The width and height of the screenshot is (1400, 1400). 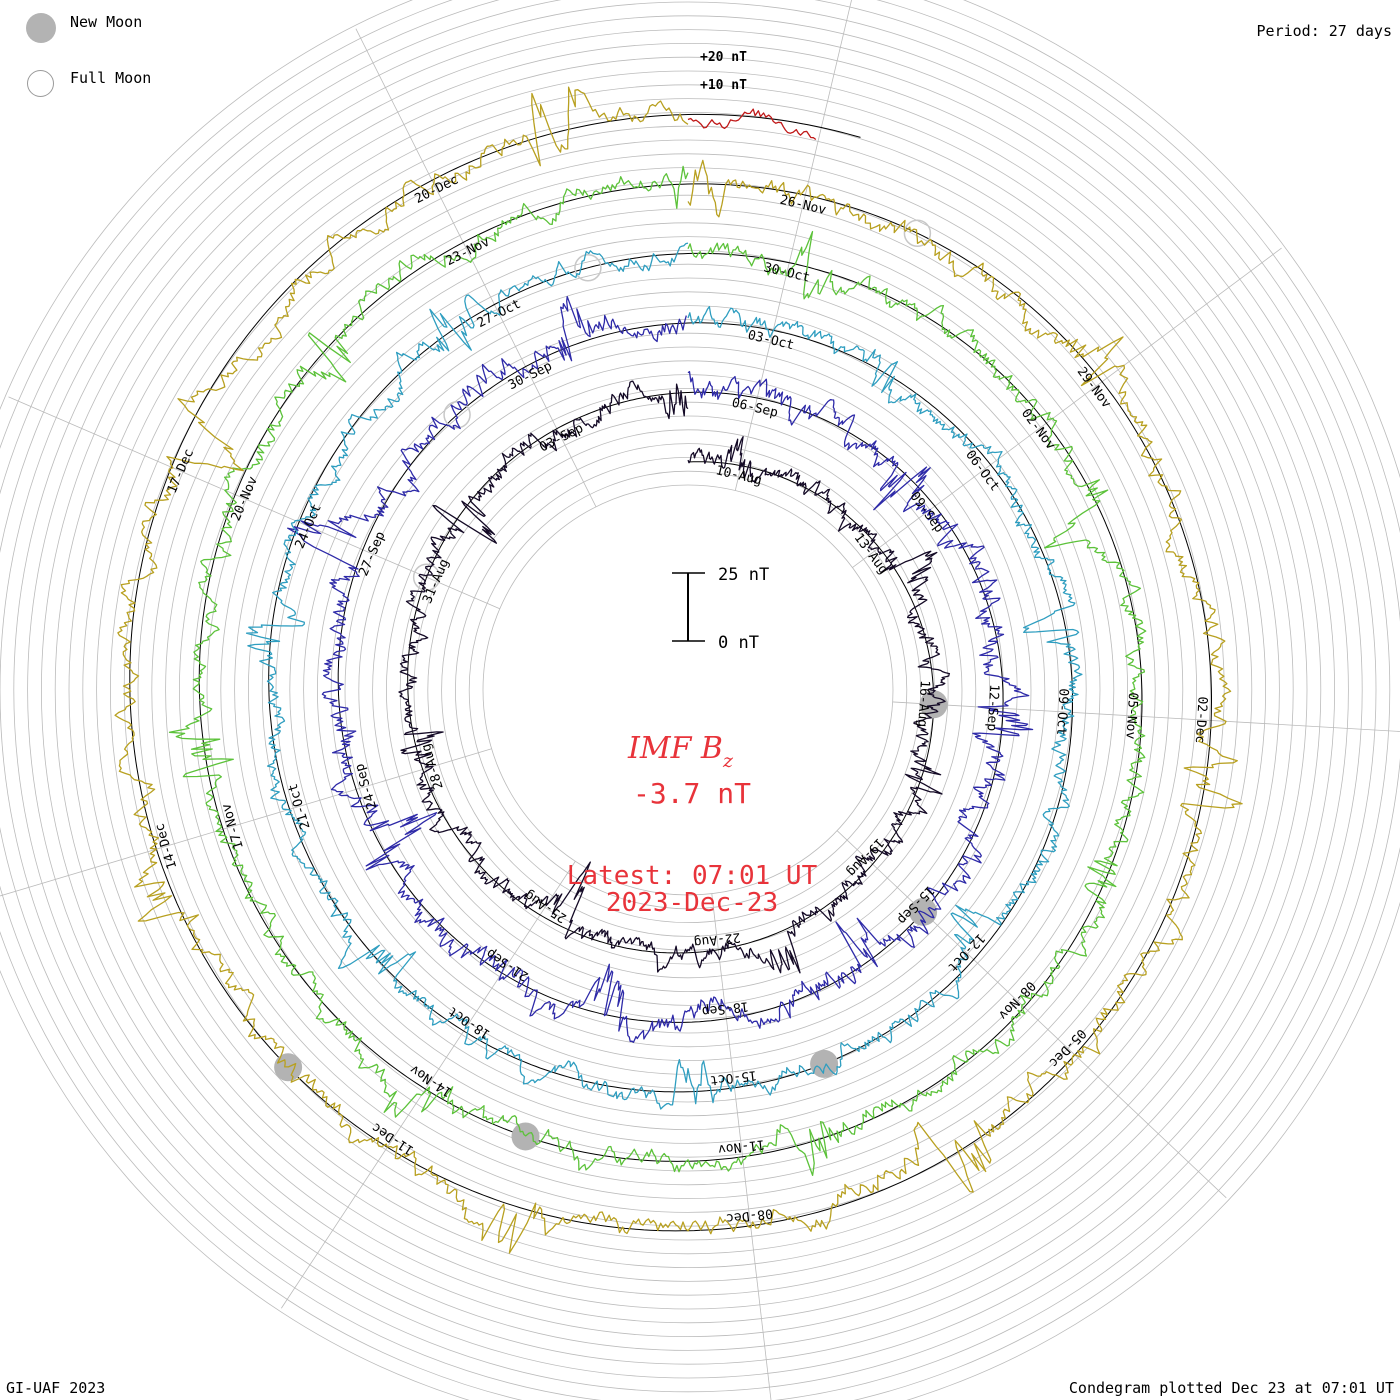 I want to click on grid-ring, so click(x=688, y=690).